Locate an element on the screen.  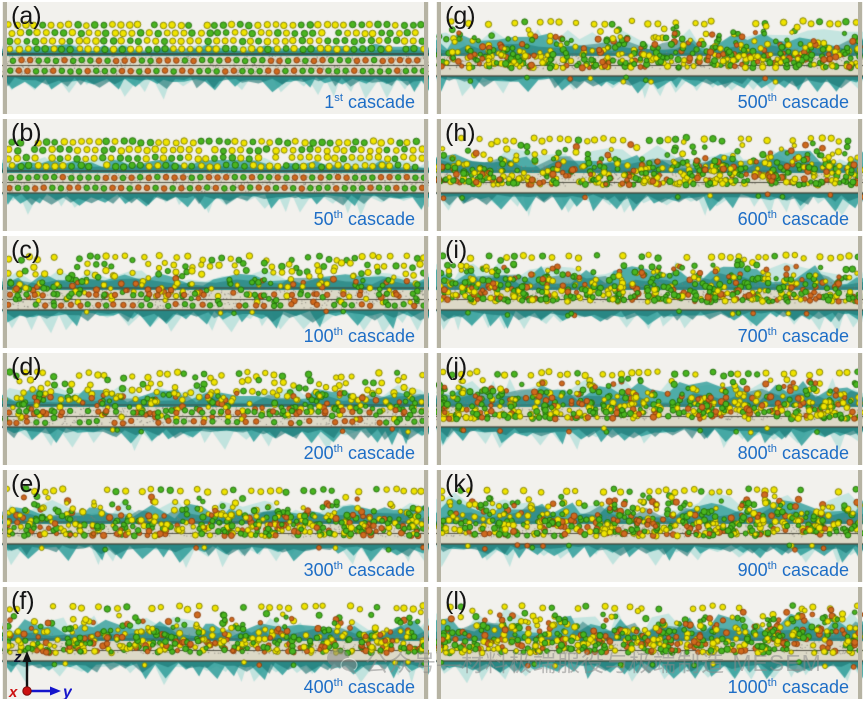
panel-letter: (f) is located at coordinates (23, 601).